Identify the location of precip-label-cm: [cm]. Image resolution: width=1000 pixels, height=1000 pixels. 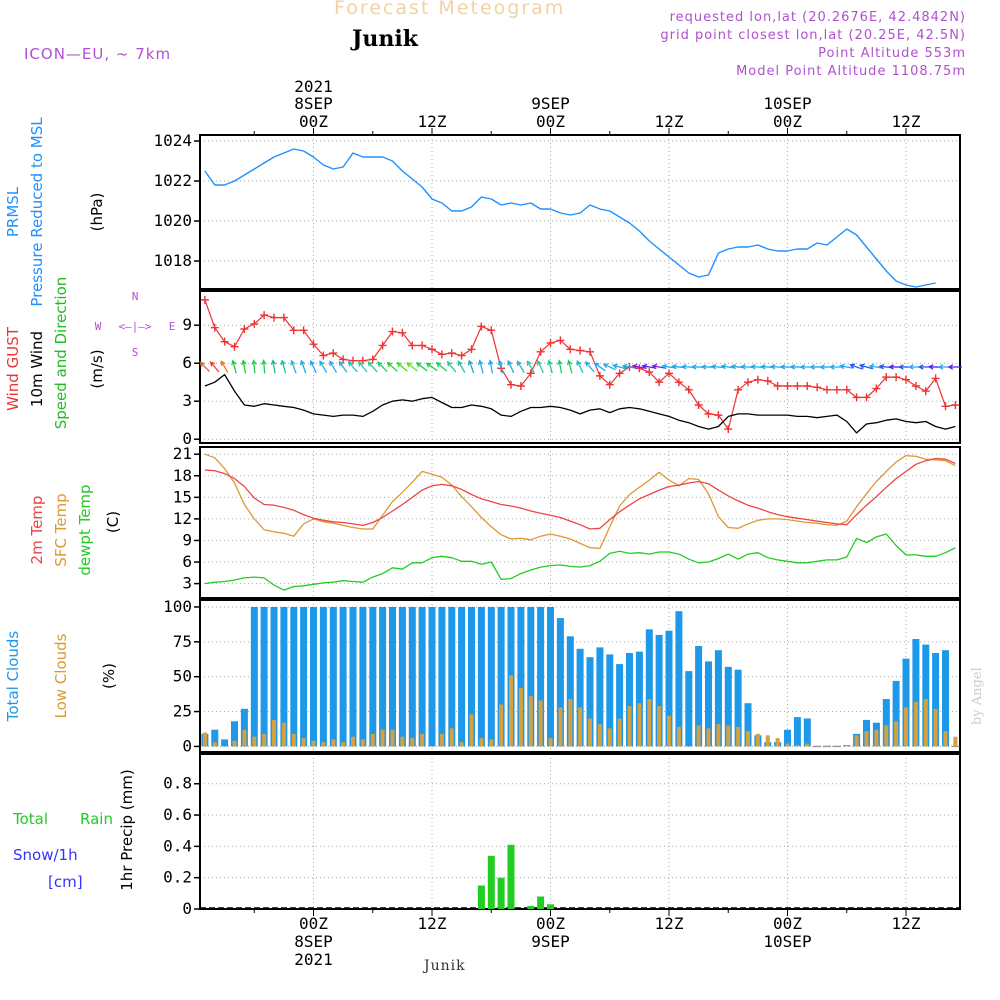
(65, 882).